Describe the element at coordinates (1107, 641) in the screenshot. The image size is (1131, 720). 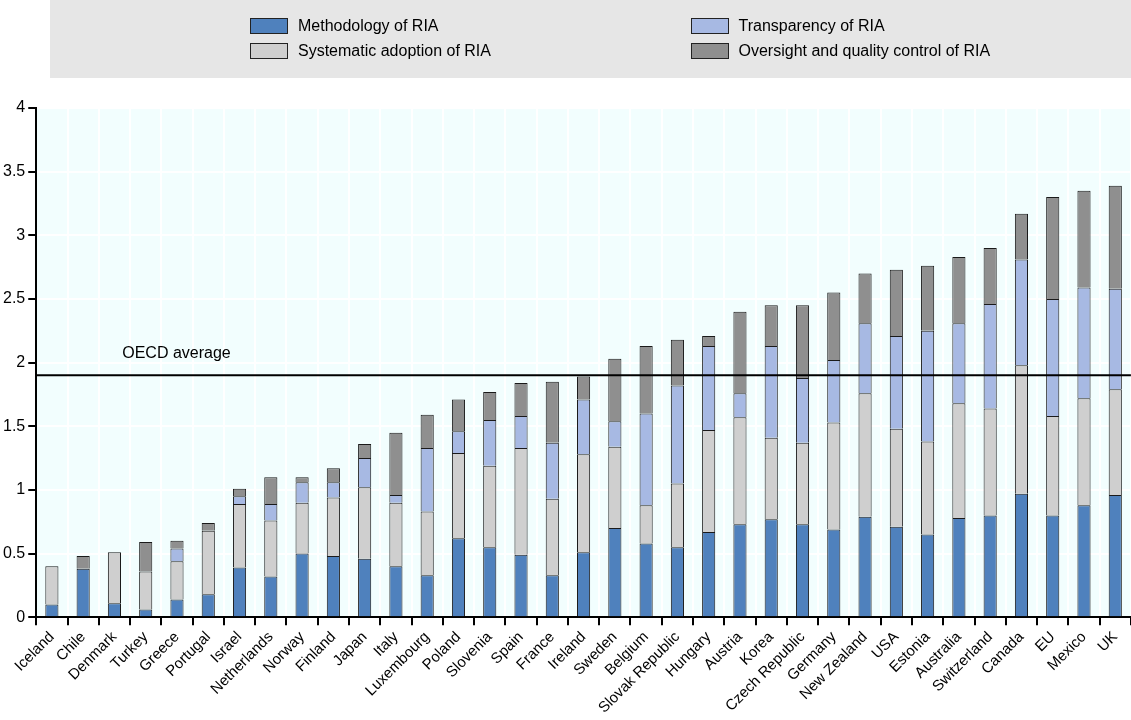
I see `x-tick-label: UK` at that location.